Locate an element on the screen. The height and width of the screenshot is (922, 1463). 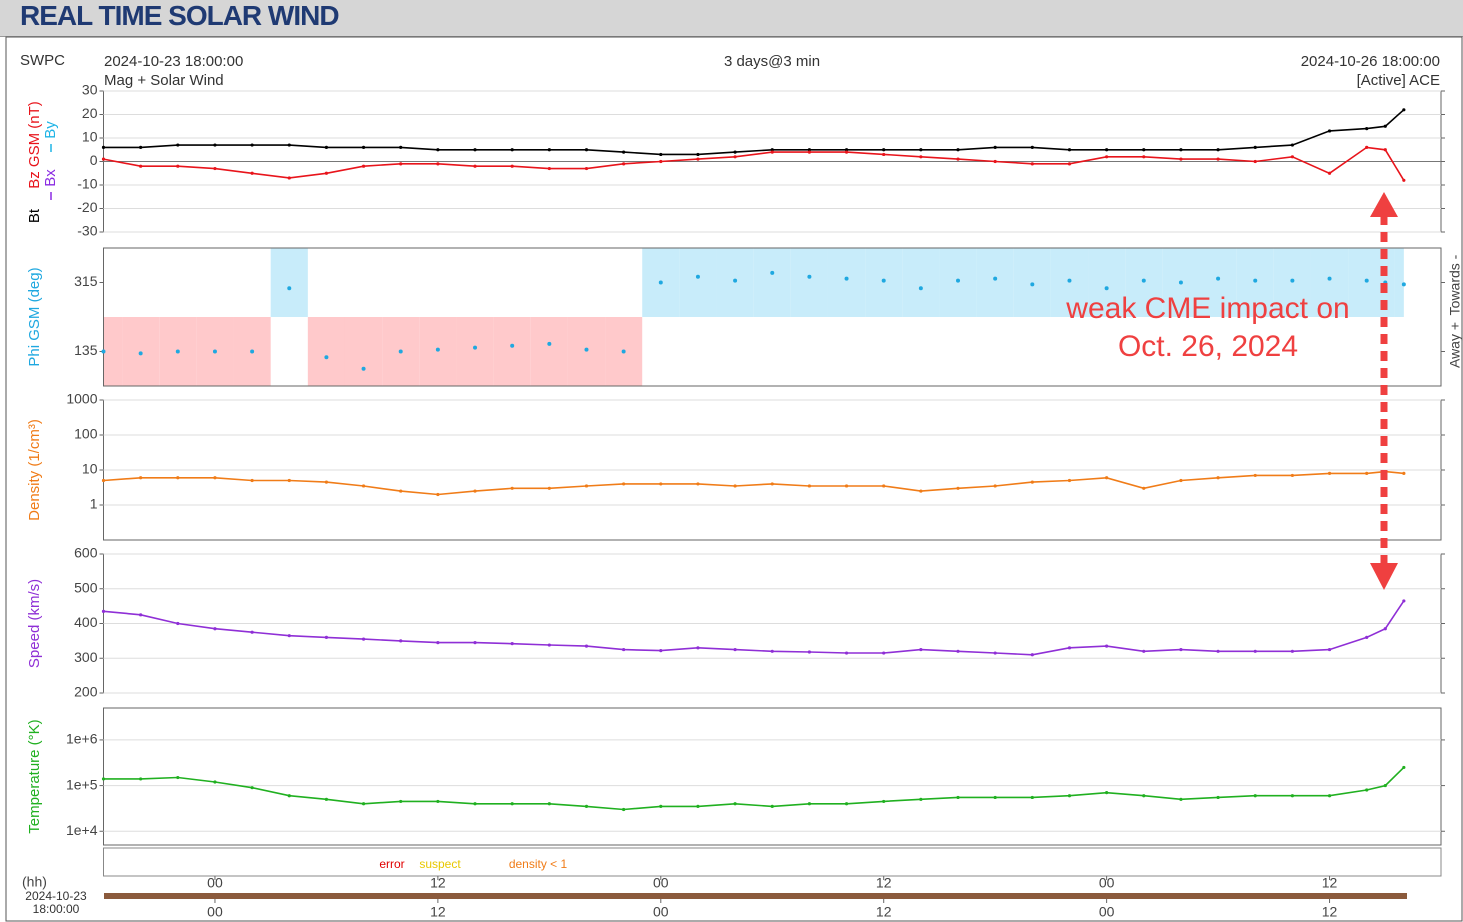
spacecraft-label: [Active] ACE is located at coordinates (1398, 80).